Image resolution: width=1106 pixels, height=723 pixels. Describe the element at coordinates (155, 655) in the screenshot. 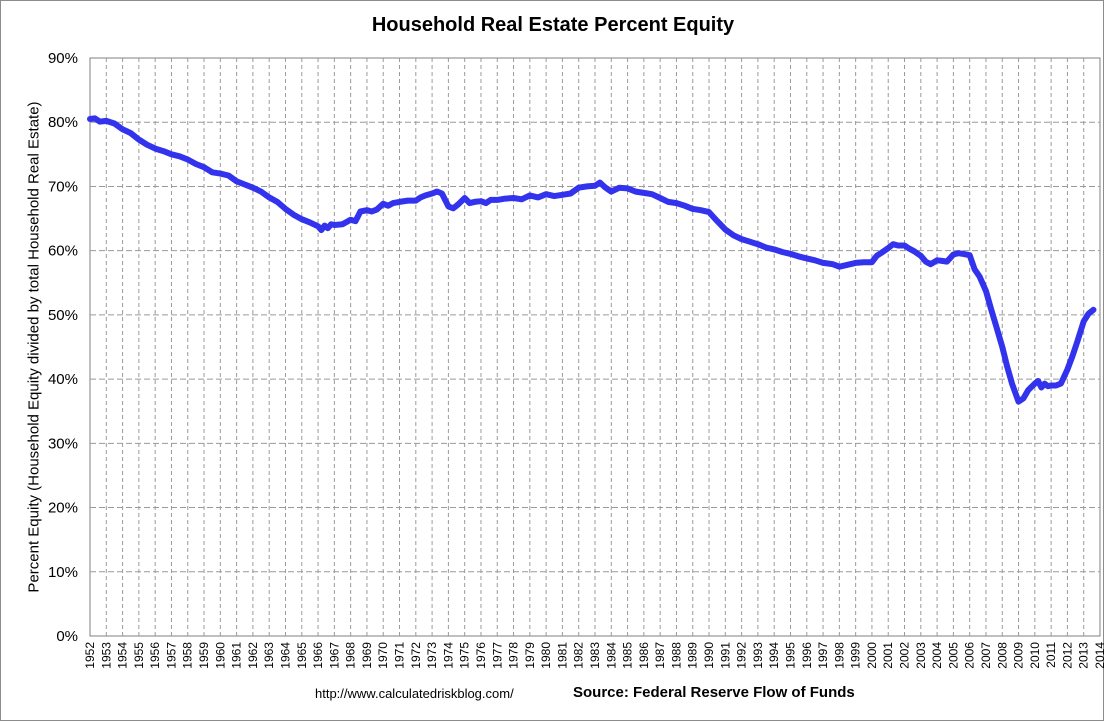

I see `x-tick-label: 1956` at that location.